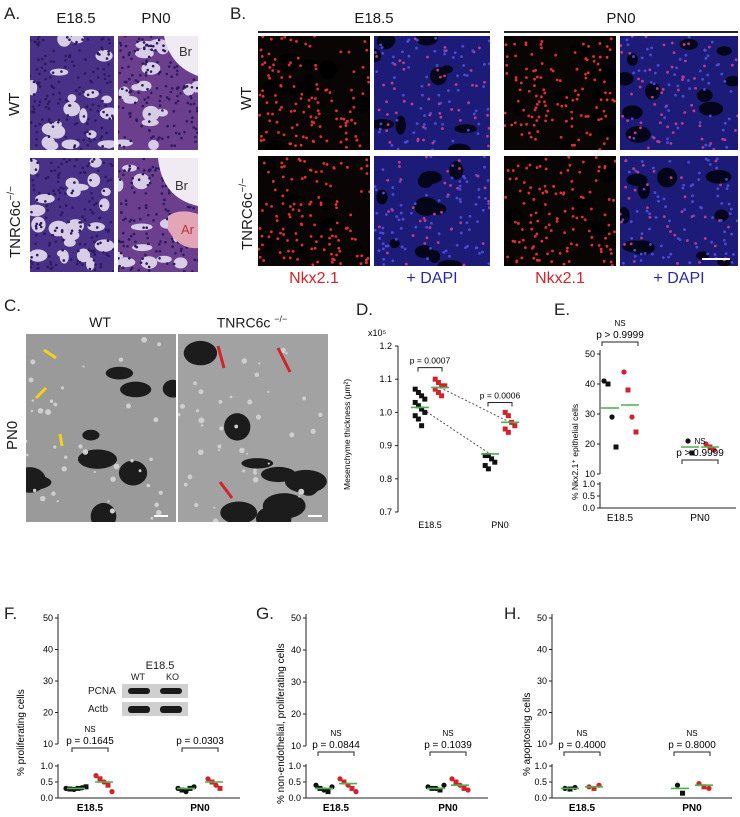 This screenshot has width=740, height=817. I want to click on chart-d-xtick-label: E18.5, so click(430, 525).